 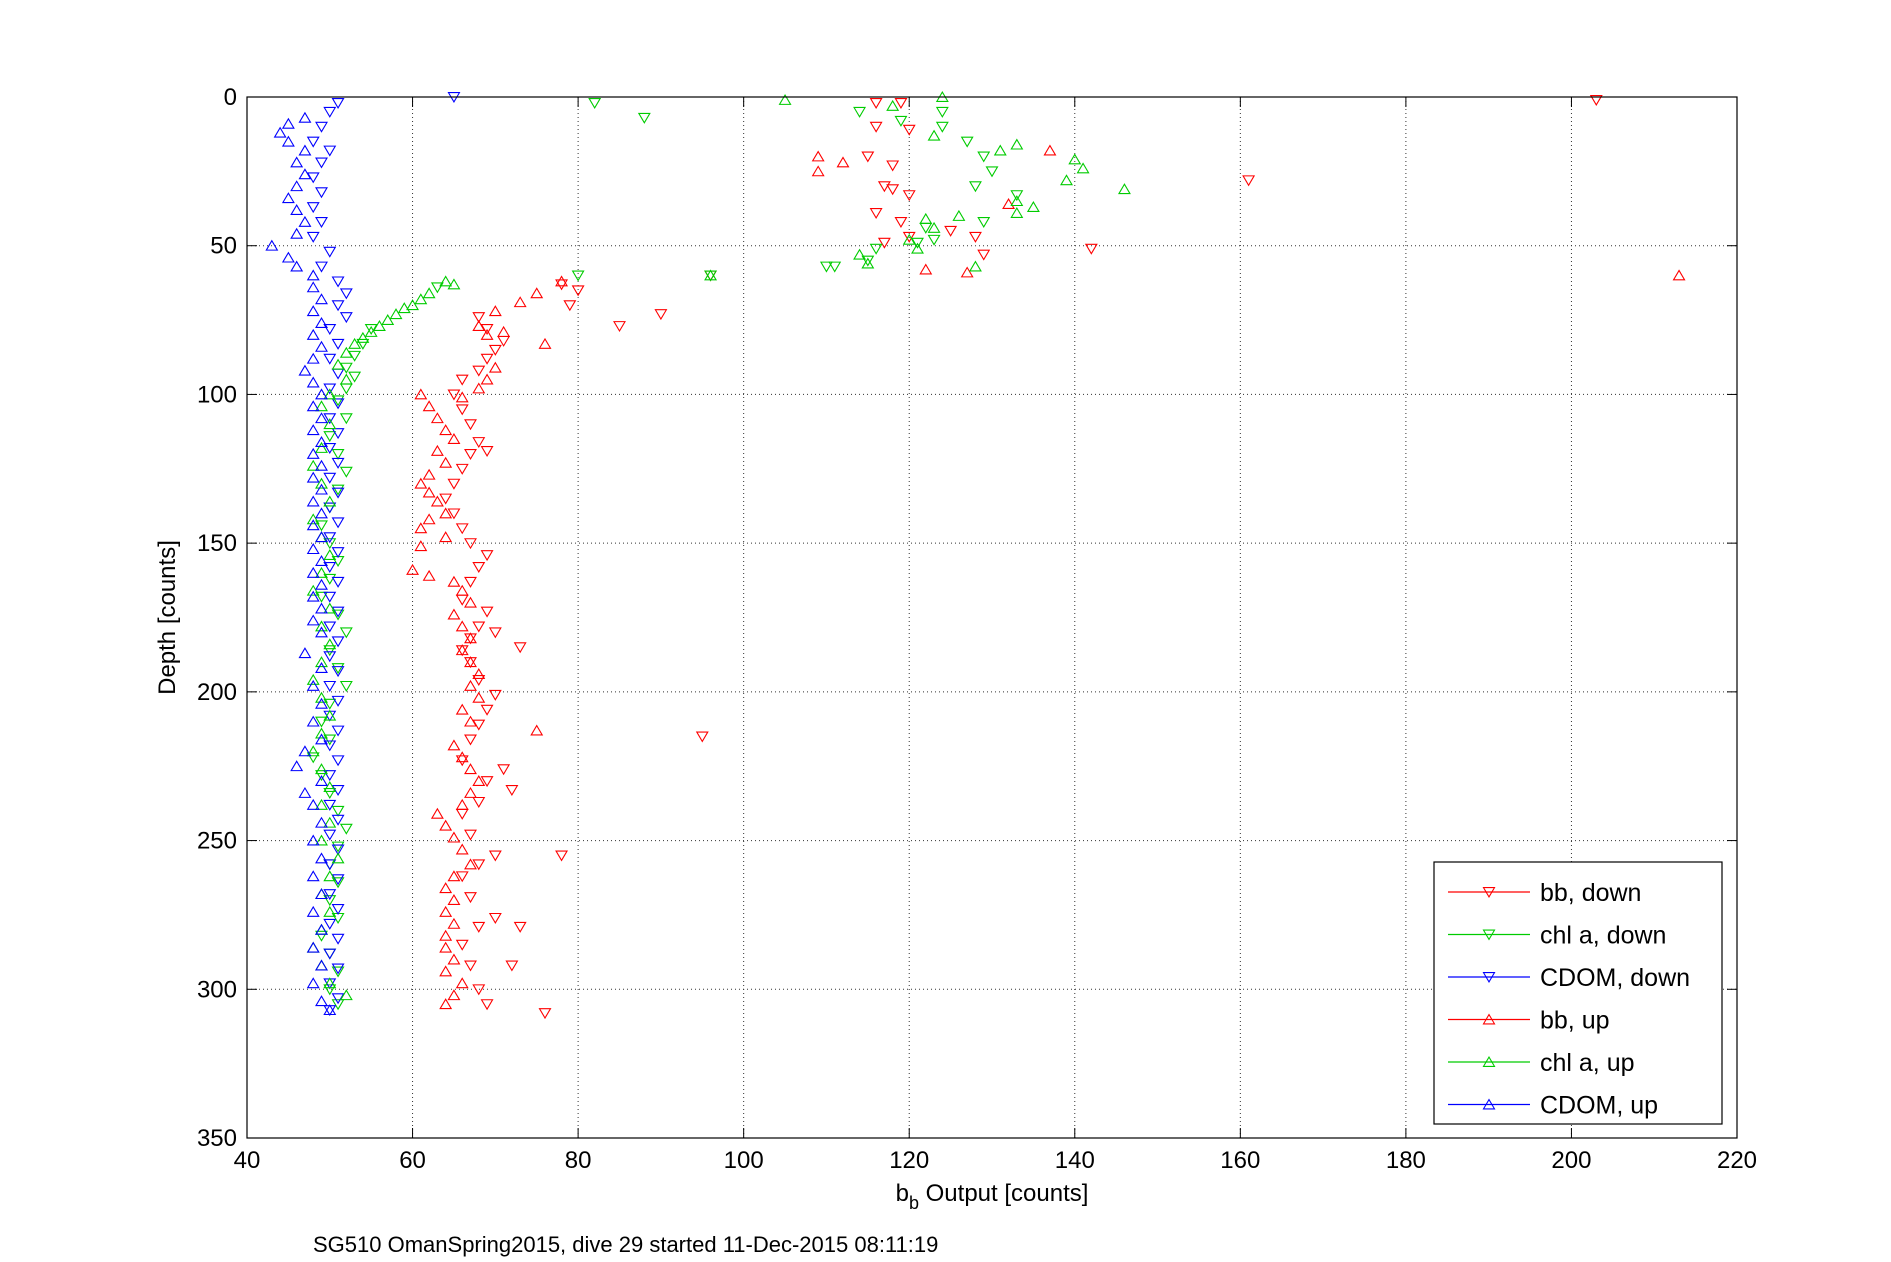 What do you see at coordinates (230, 97) in the screenshot?
I see `y-tick-label: 0` at bounding box center [230, 97].